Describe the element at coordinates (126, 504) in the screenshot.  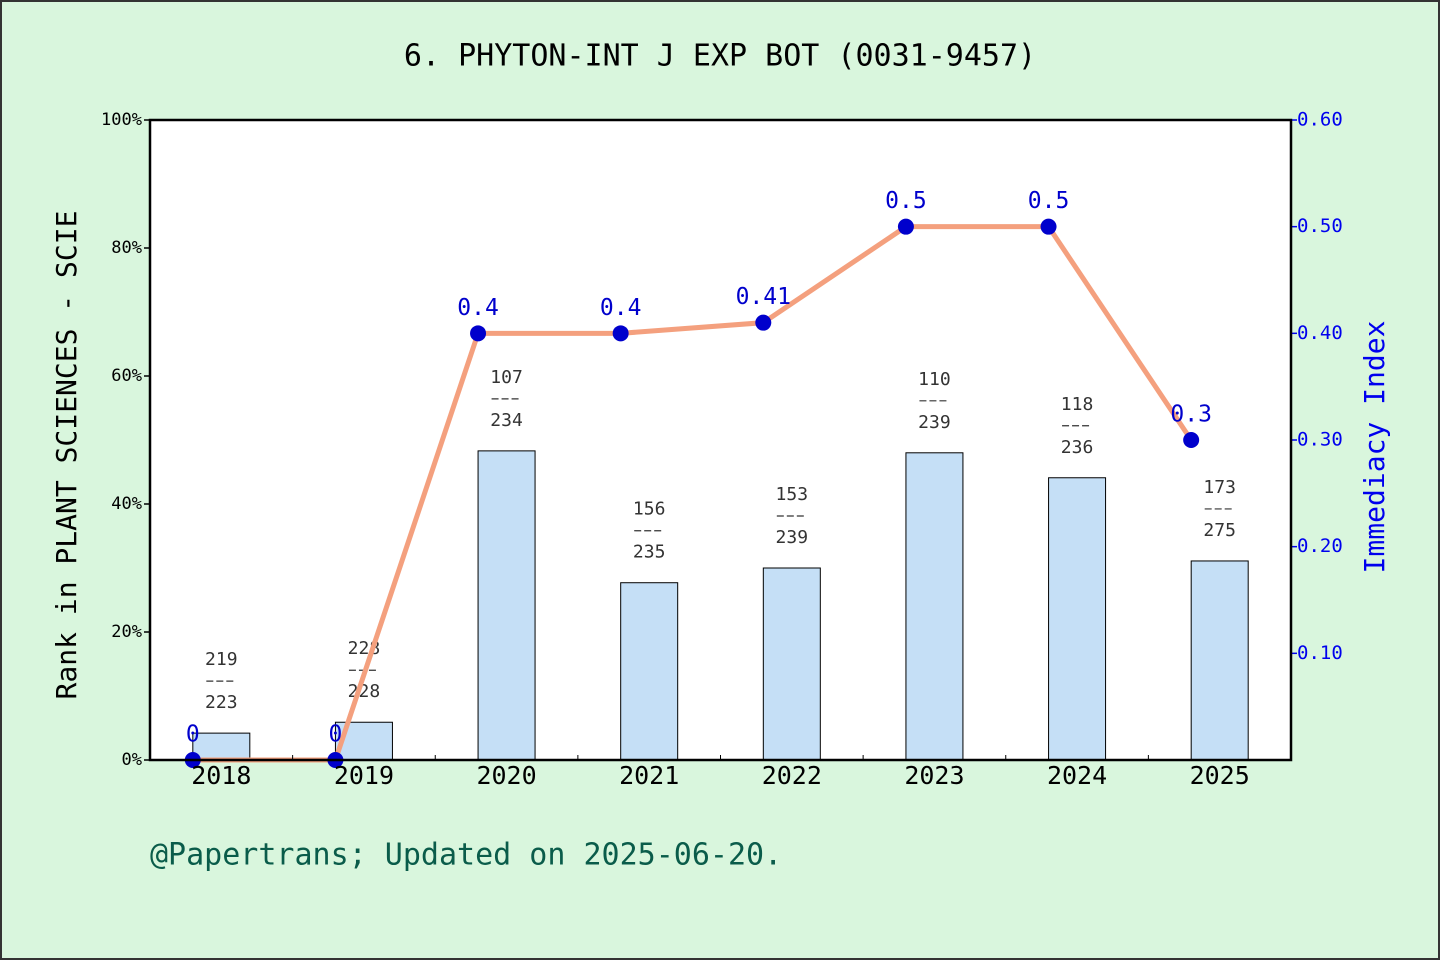
I see `y-tick-label: 40%` at that location.